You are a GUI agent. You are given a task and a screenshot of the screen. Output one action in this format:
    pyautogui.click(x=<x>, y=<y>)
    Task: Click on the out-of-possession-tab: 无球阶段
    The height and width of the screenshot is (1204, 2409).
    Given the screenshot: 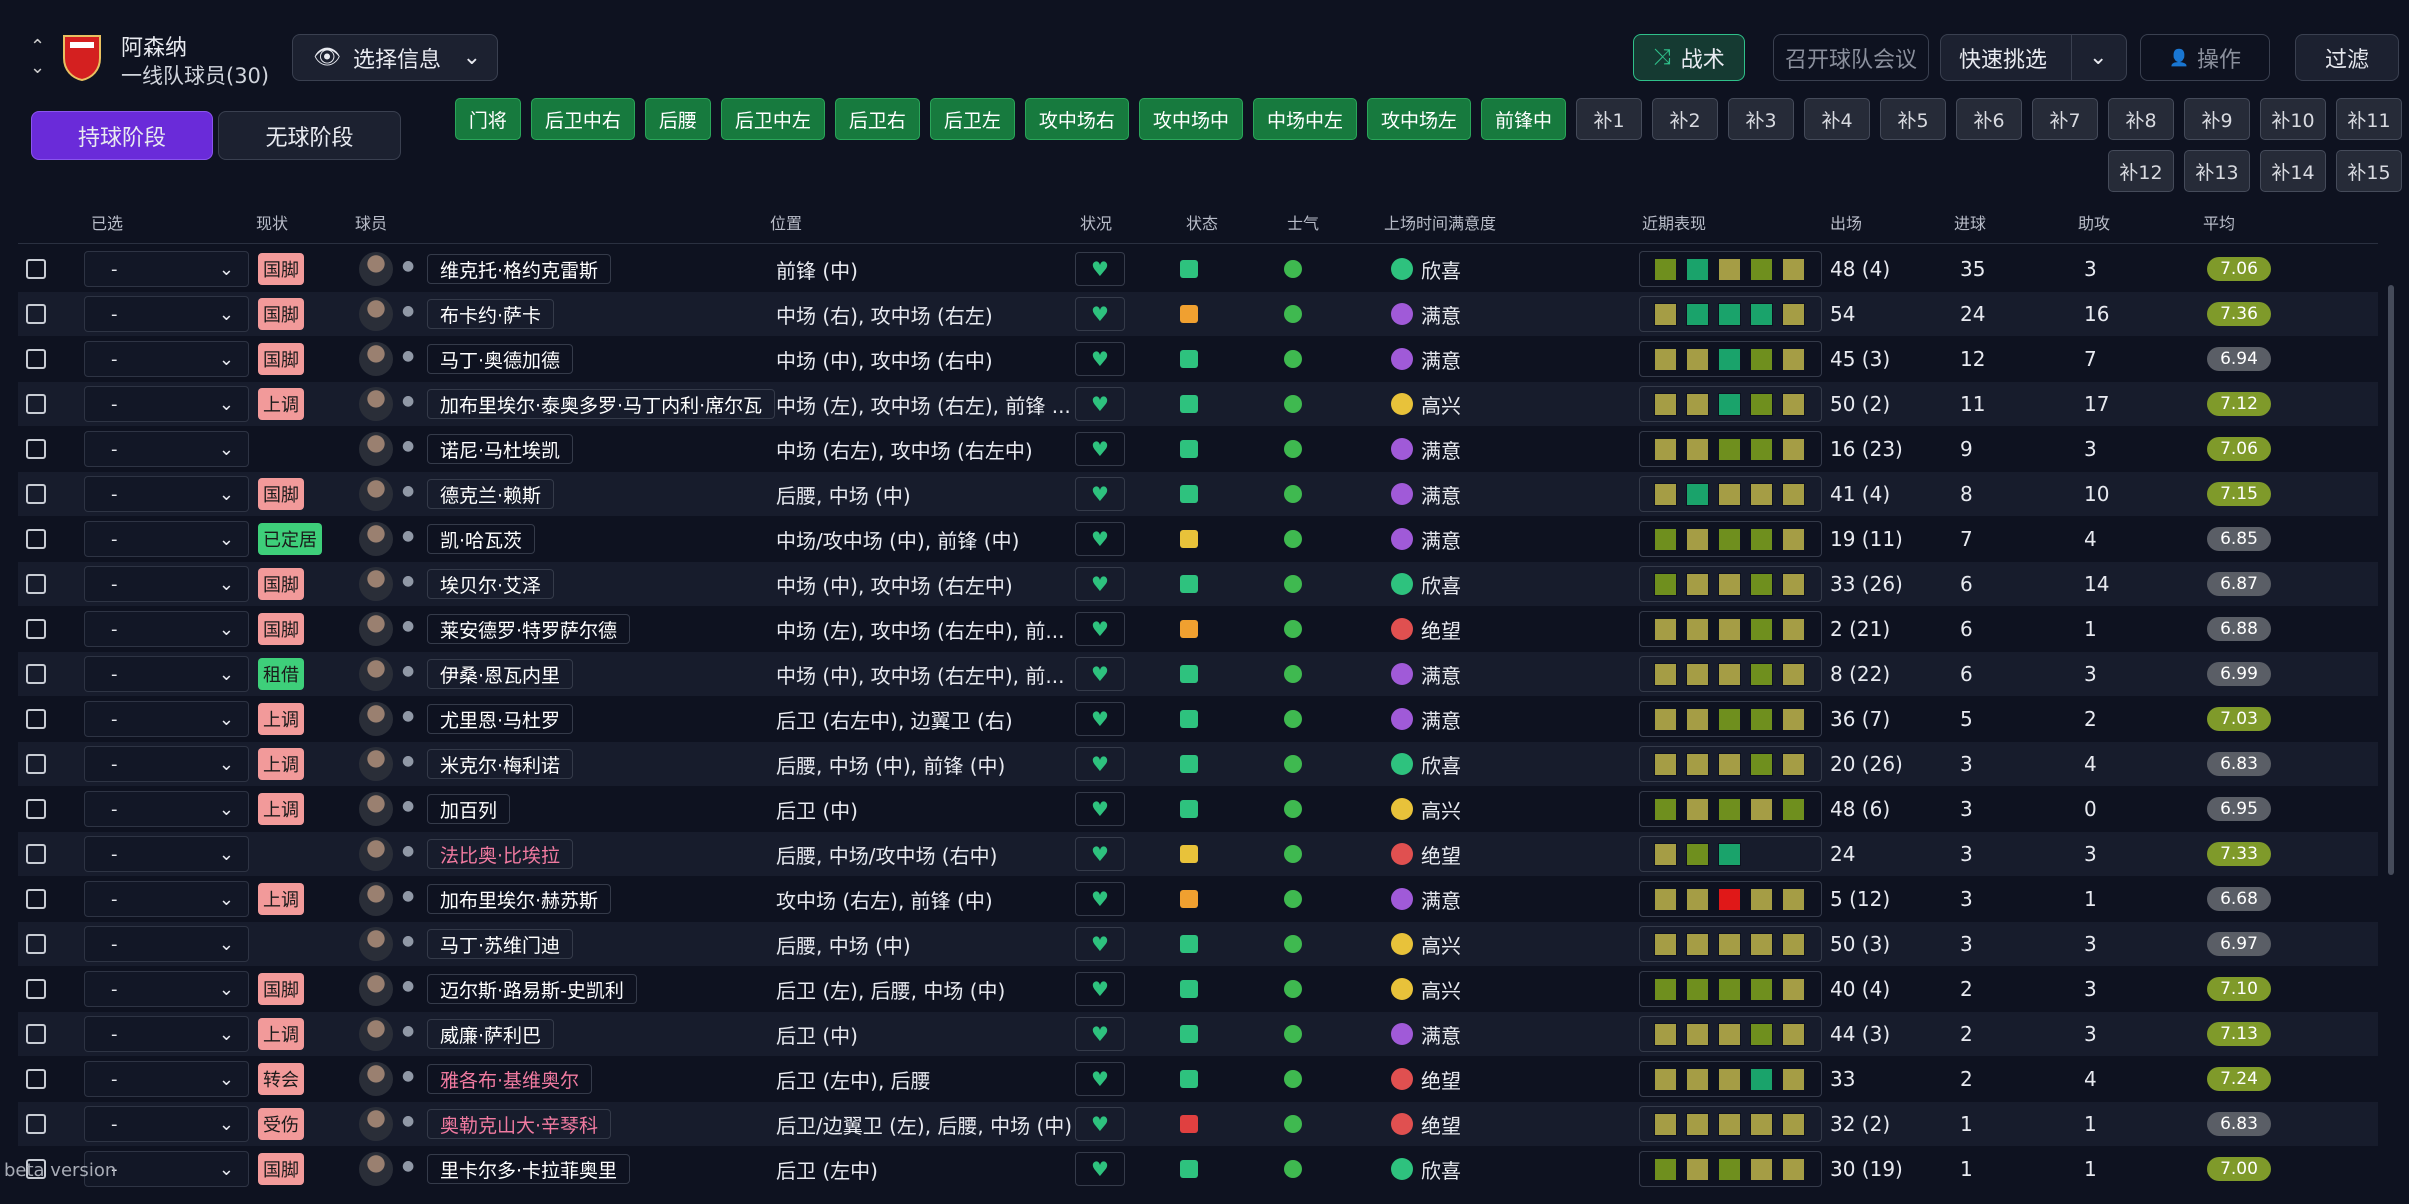 What is the action you would take?
    pyautogui.click(x=309, y=135)
    